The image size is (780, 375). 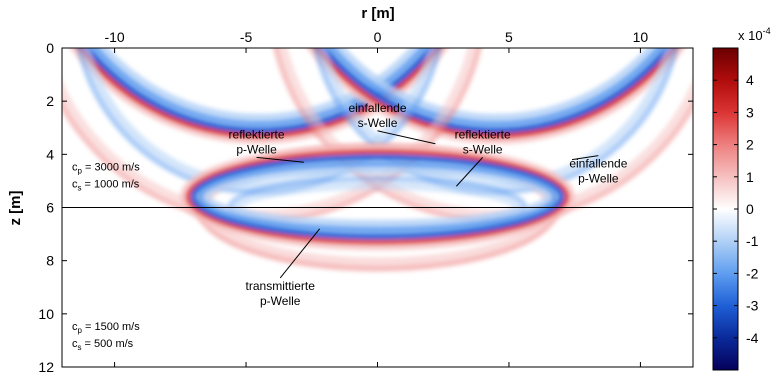 I want to click on medium-parameter: cs = 500 m/s, so click(x=103, y=345).